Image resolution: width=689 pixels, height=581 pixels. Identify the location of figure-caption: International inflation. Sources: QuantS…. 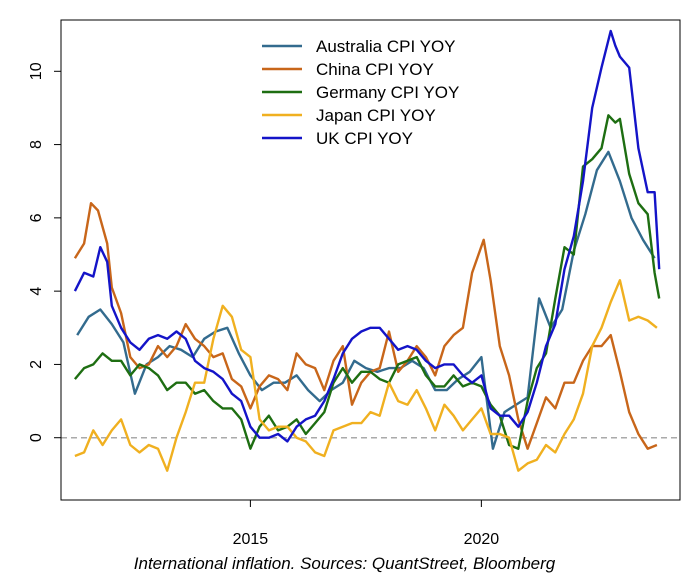
(344, 563).